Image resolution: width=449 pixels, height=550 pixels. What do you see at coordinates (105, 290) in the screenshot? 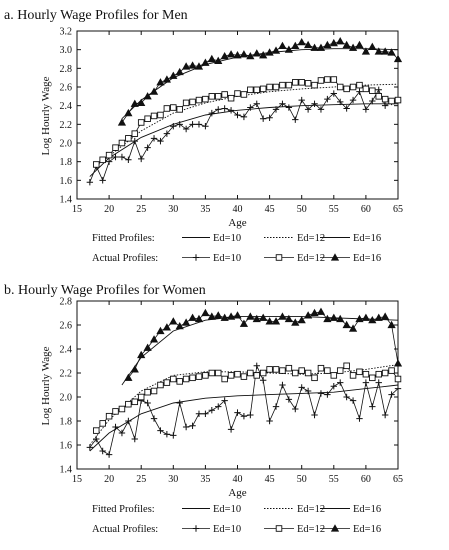
I see `chart-title: b. Hourly Wage Profiles for Women` at bounding box center [105, 290].